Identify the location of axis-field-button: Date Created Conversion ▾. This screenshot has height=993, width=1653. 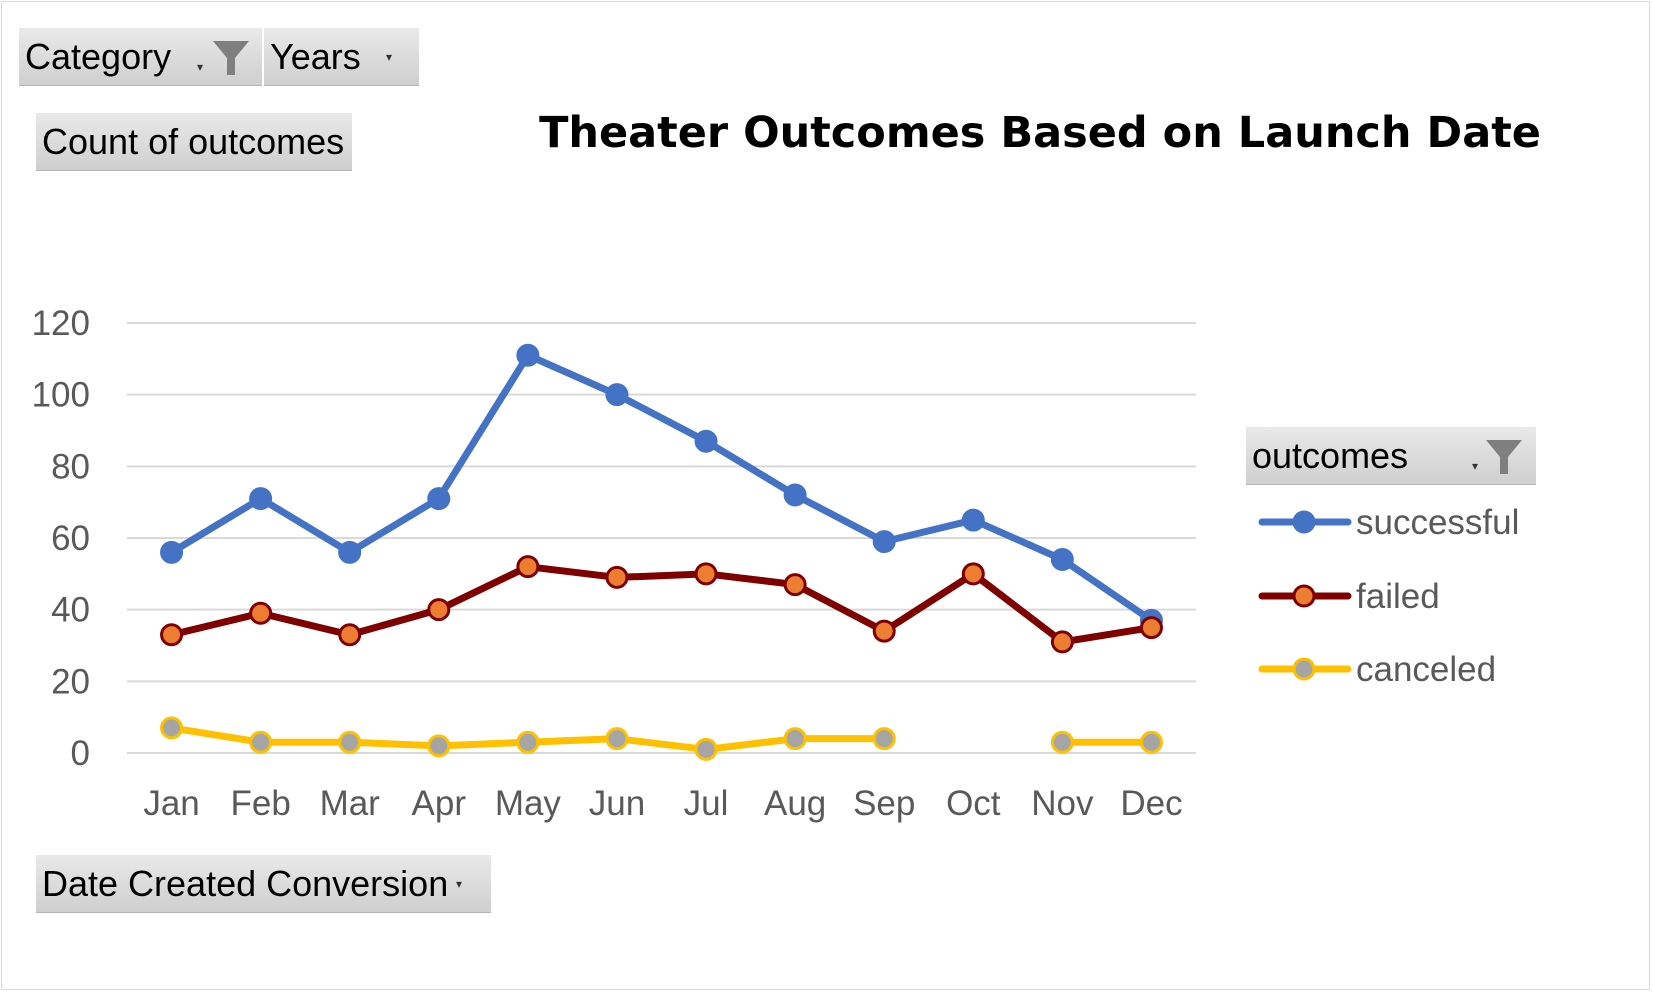
(263, 884).